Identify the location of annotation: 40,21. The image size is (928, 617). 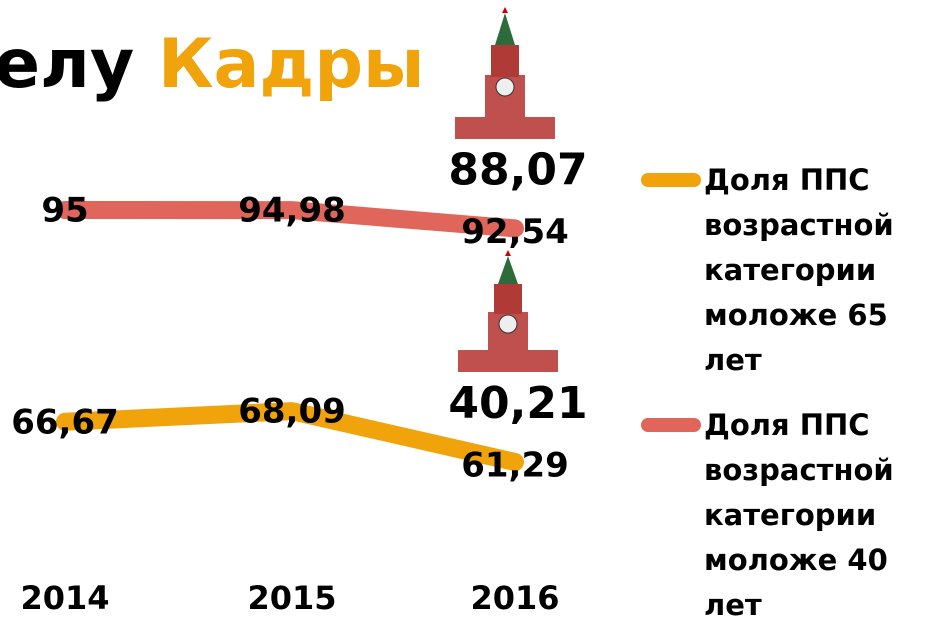
(517, 403).